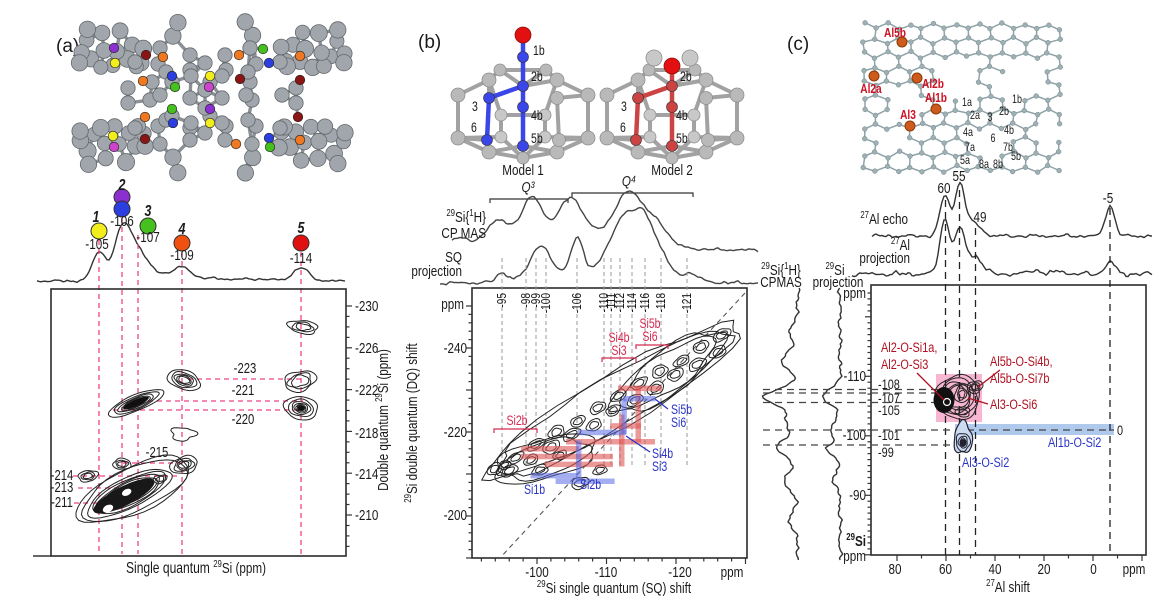  Describe the element at coordinates (908, 115) in the screenshot. I see `svg-text: Al3` at that location.